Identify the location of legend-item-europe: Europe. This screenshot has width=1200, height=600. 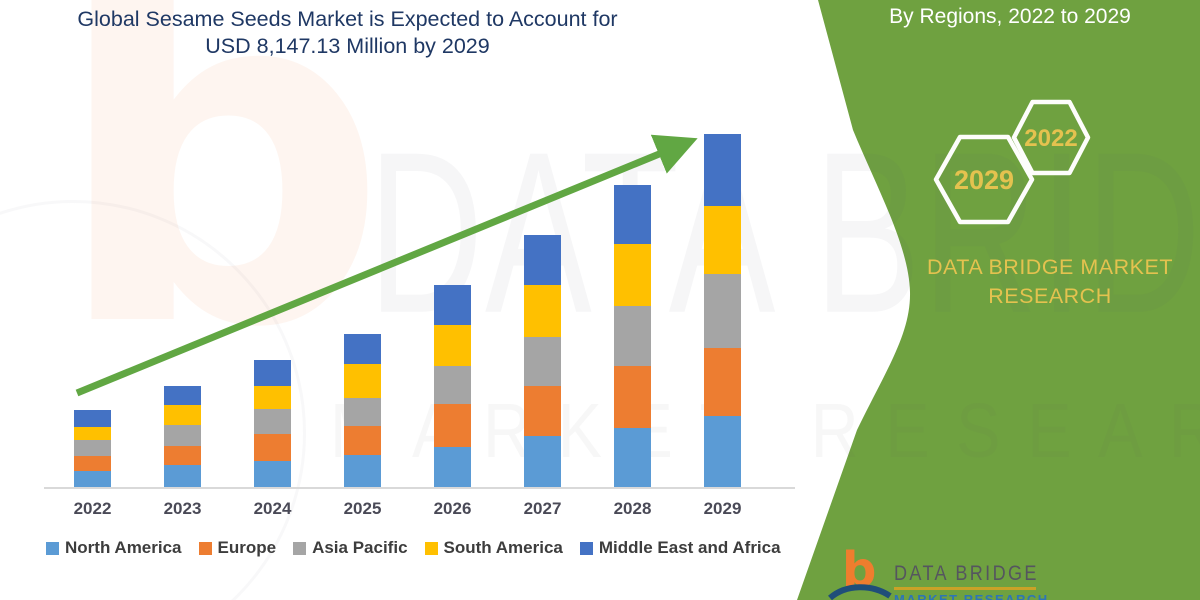
(237, 548).